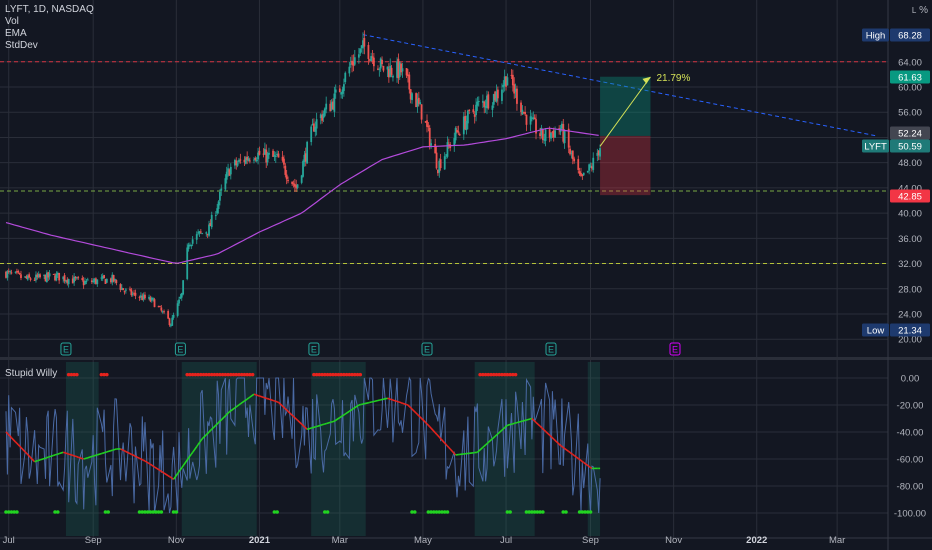 The image size is (932, 550). Describe the element at coordinates (176, 540) in the screenshot. I see `time-tick-label: Nov` at that location.